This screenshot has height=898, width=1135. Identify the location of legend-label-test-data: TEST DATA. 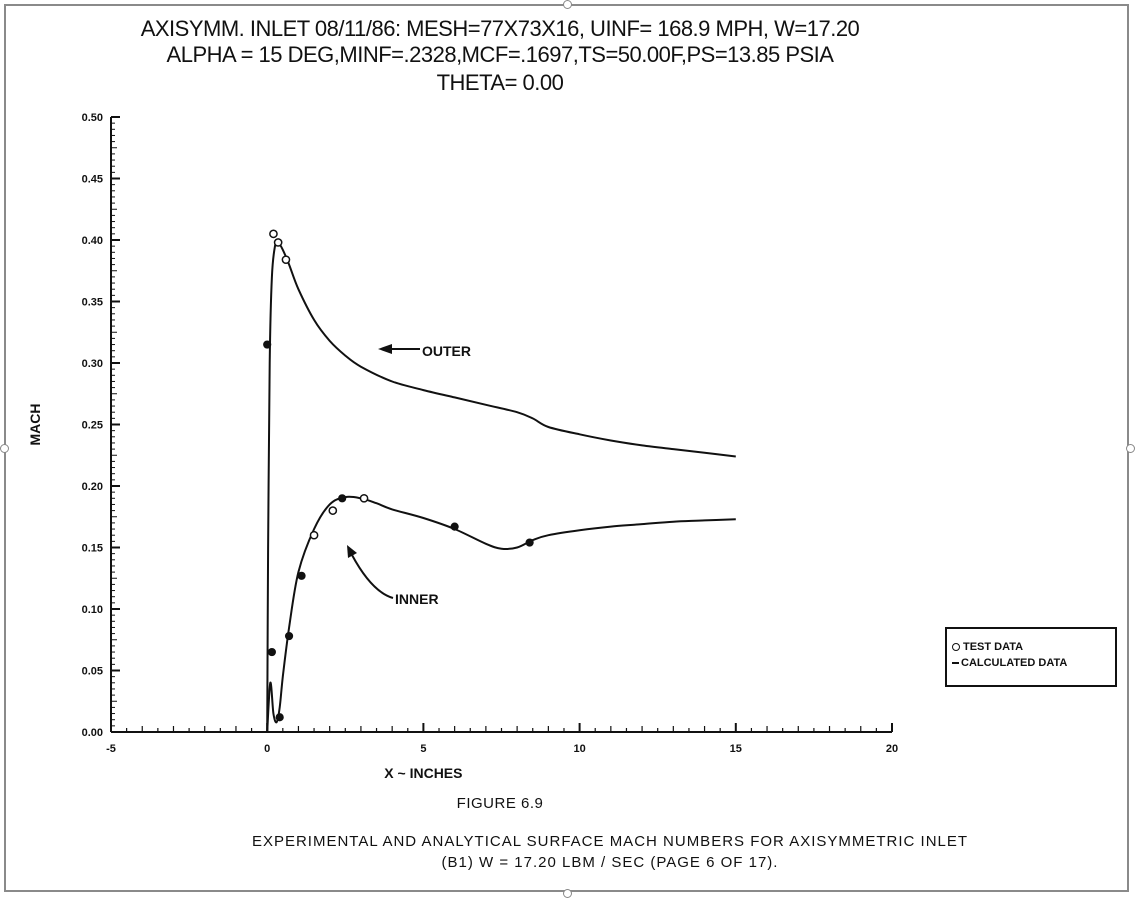
(993, 647).